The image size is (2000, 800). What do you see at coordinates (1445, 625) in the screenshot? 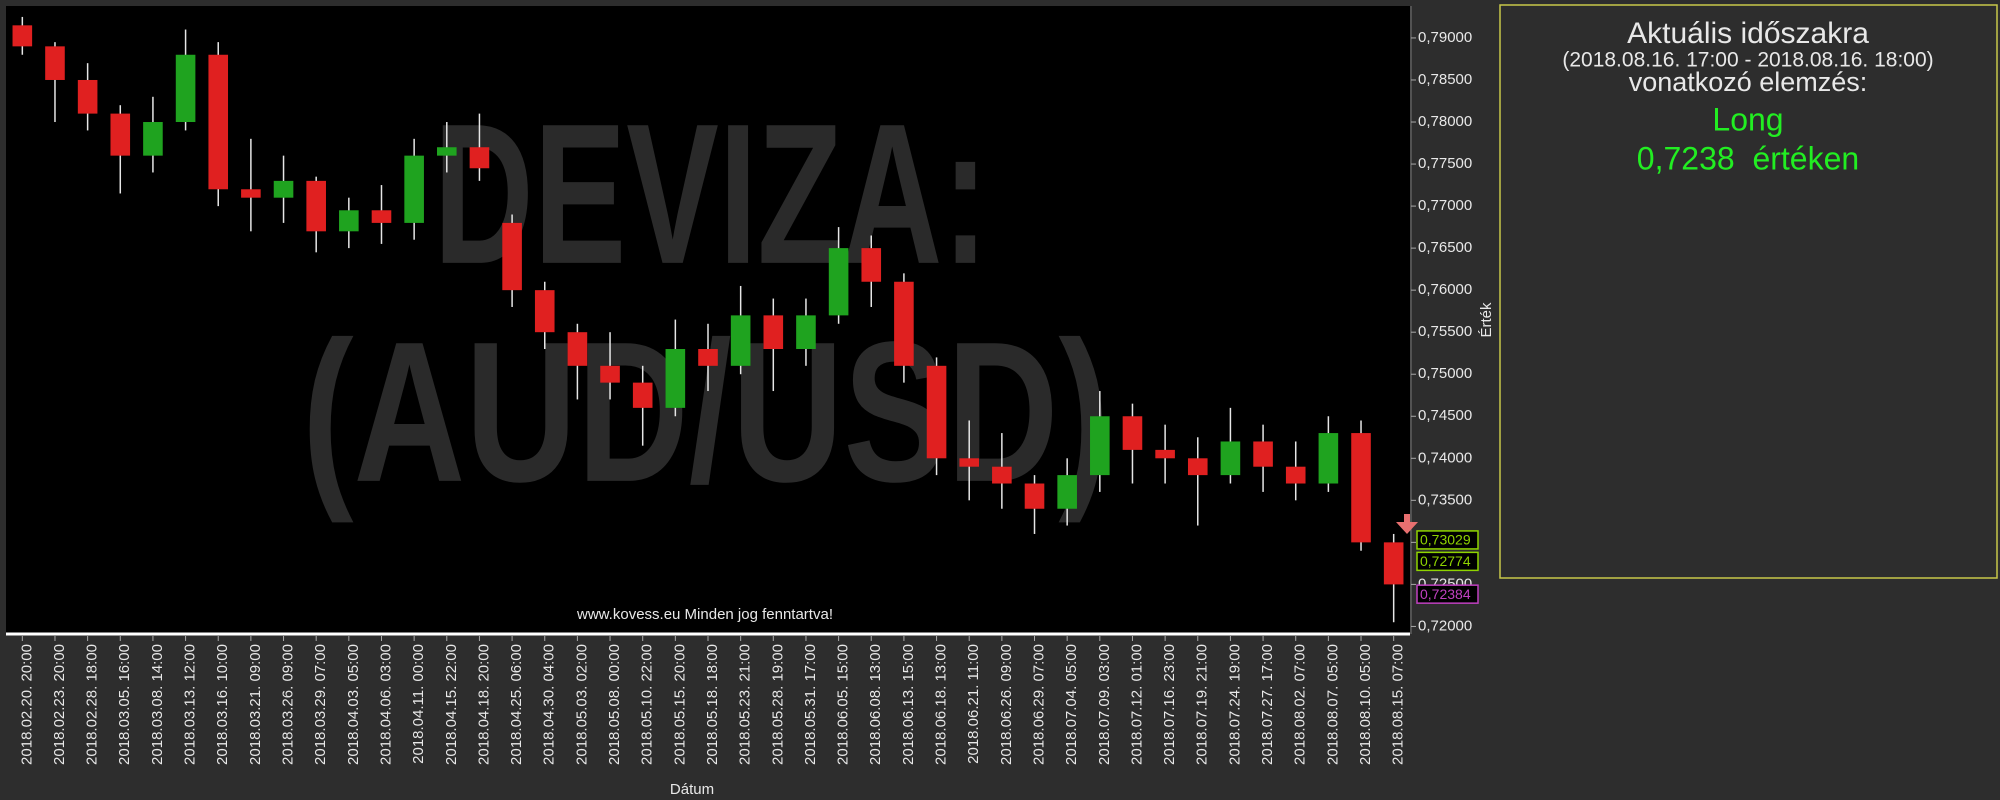
I see `y-tick-label: 0,72000` at bounding box center [1445, 625].